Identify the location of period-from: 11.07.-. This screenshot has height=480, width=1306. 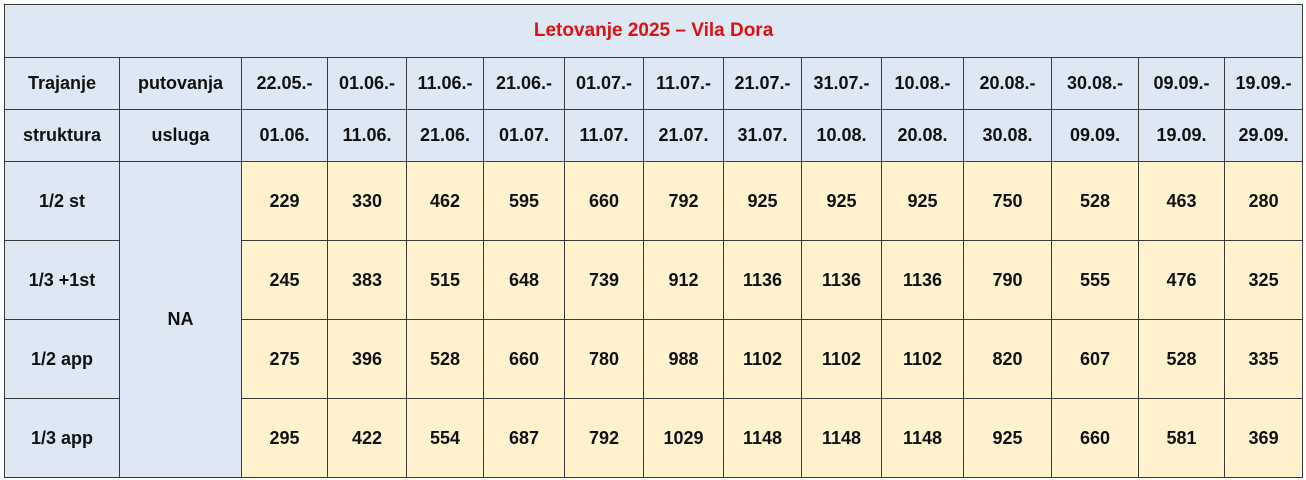
(683, 83).